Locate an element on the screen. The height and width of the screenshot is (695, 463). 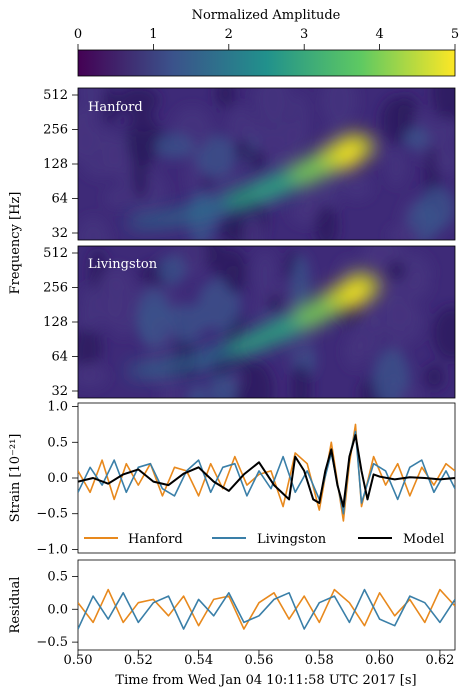
legend-model: Model is located at coordinates (423, 539).